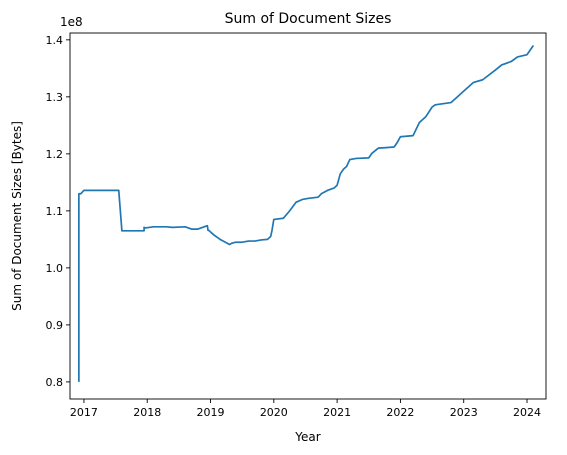 The width and height of the screenshot is (567, 455). I want to click on y-tick-label: 0.8, so click(55, 382).